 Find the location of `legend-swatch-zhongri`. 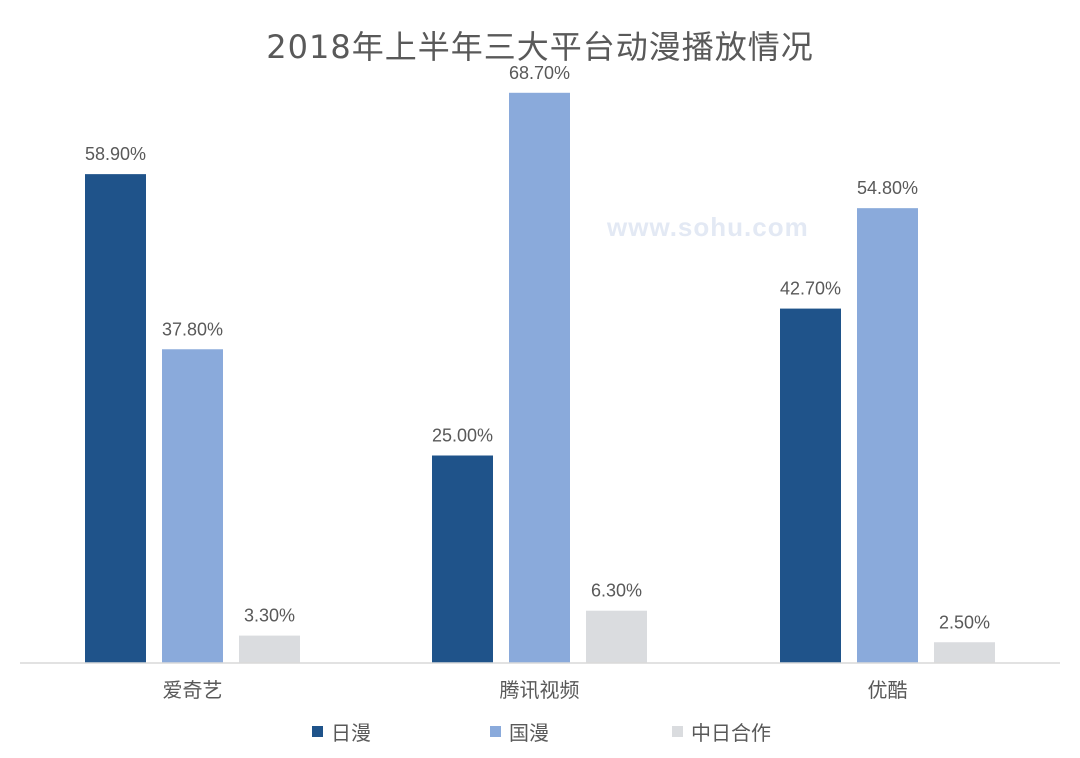

legend-swatch-zhongri is located at coordinates (677, 731).